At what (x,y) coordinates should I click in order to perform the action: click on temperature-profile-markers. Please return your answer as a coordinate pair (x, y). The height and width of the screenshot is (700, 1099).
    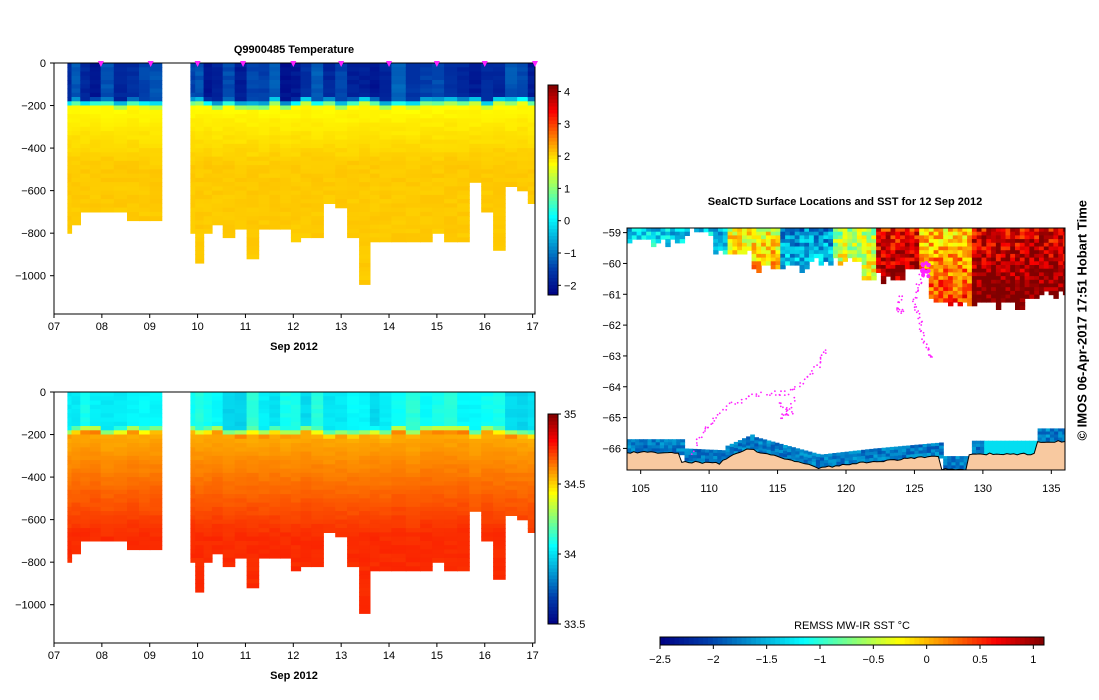
    Looking at the image, I should click on (317, 64).